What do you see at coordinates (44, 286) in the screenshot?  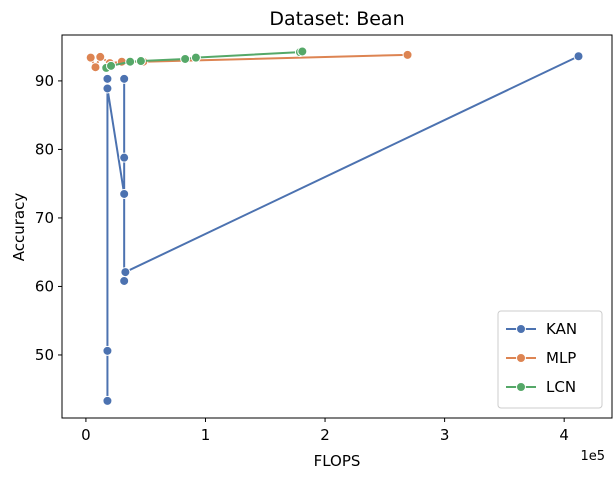 I see `y-tick-label: 60` at bounding box center [44, 286].